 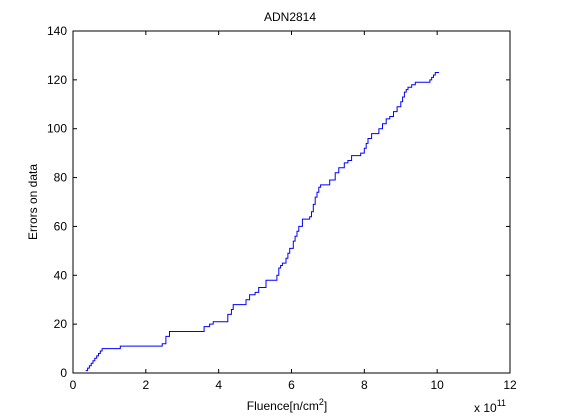 What do you see at coordinates (63, 373) in the screenshot?
I see `y-tick-label: 0` at bounding box center [63, 373].